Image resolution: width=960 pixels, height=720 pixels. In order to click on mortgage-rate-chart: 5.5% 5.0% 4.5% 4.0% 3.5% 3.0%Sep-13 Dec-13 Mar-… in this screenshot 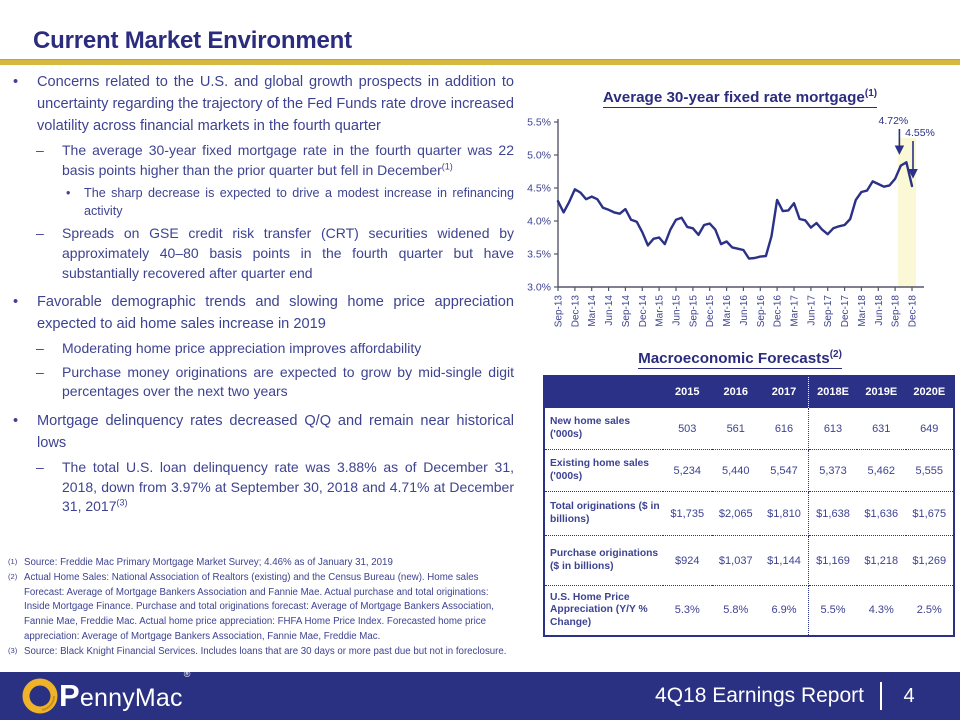, I will do `click(731, 221)`.